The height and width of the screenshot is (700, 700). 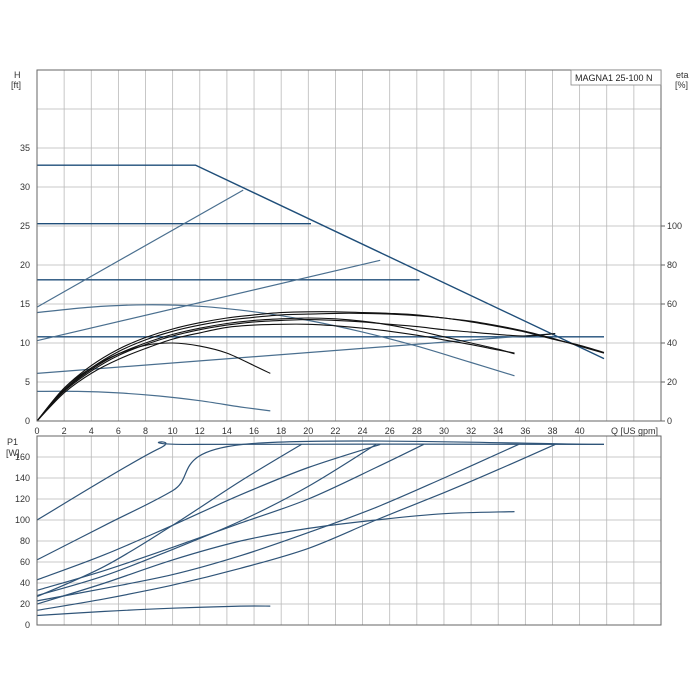 I want to click on y-axis-label-h-unit: [ft], so click(x=16, y=85).